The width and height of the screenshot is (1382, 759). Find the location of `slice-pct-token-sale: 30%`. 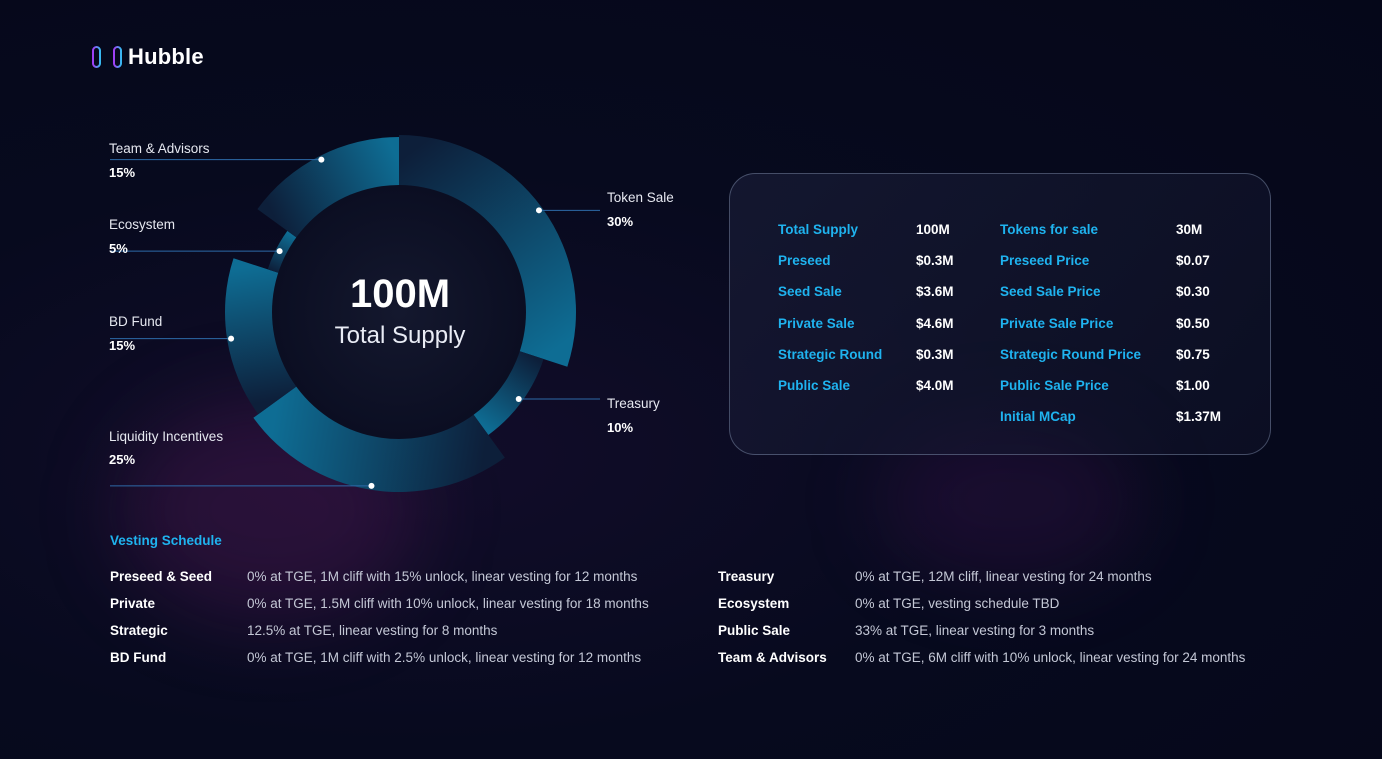

slice-pct-token-sale: 30% is located at coordinates (620, 221).